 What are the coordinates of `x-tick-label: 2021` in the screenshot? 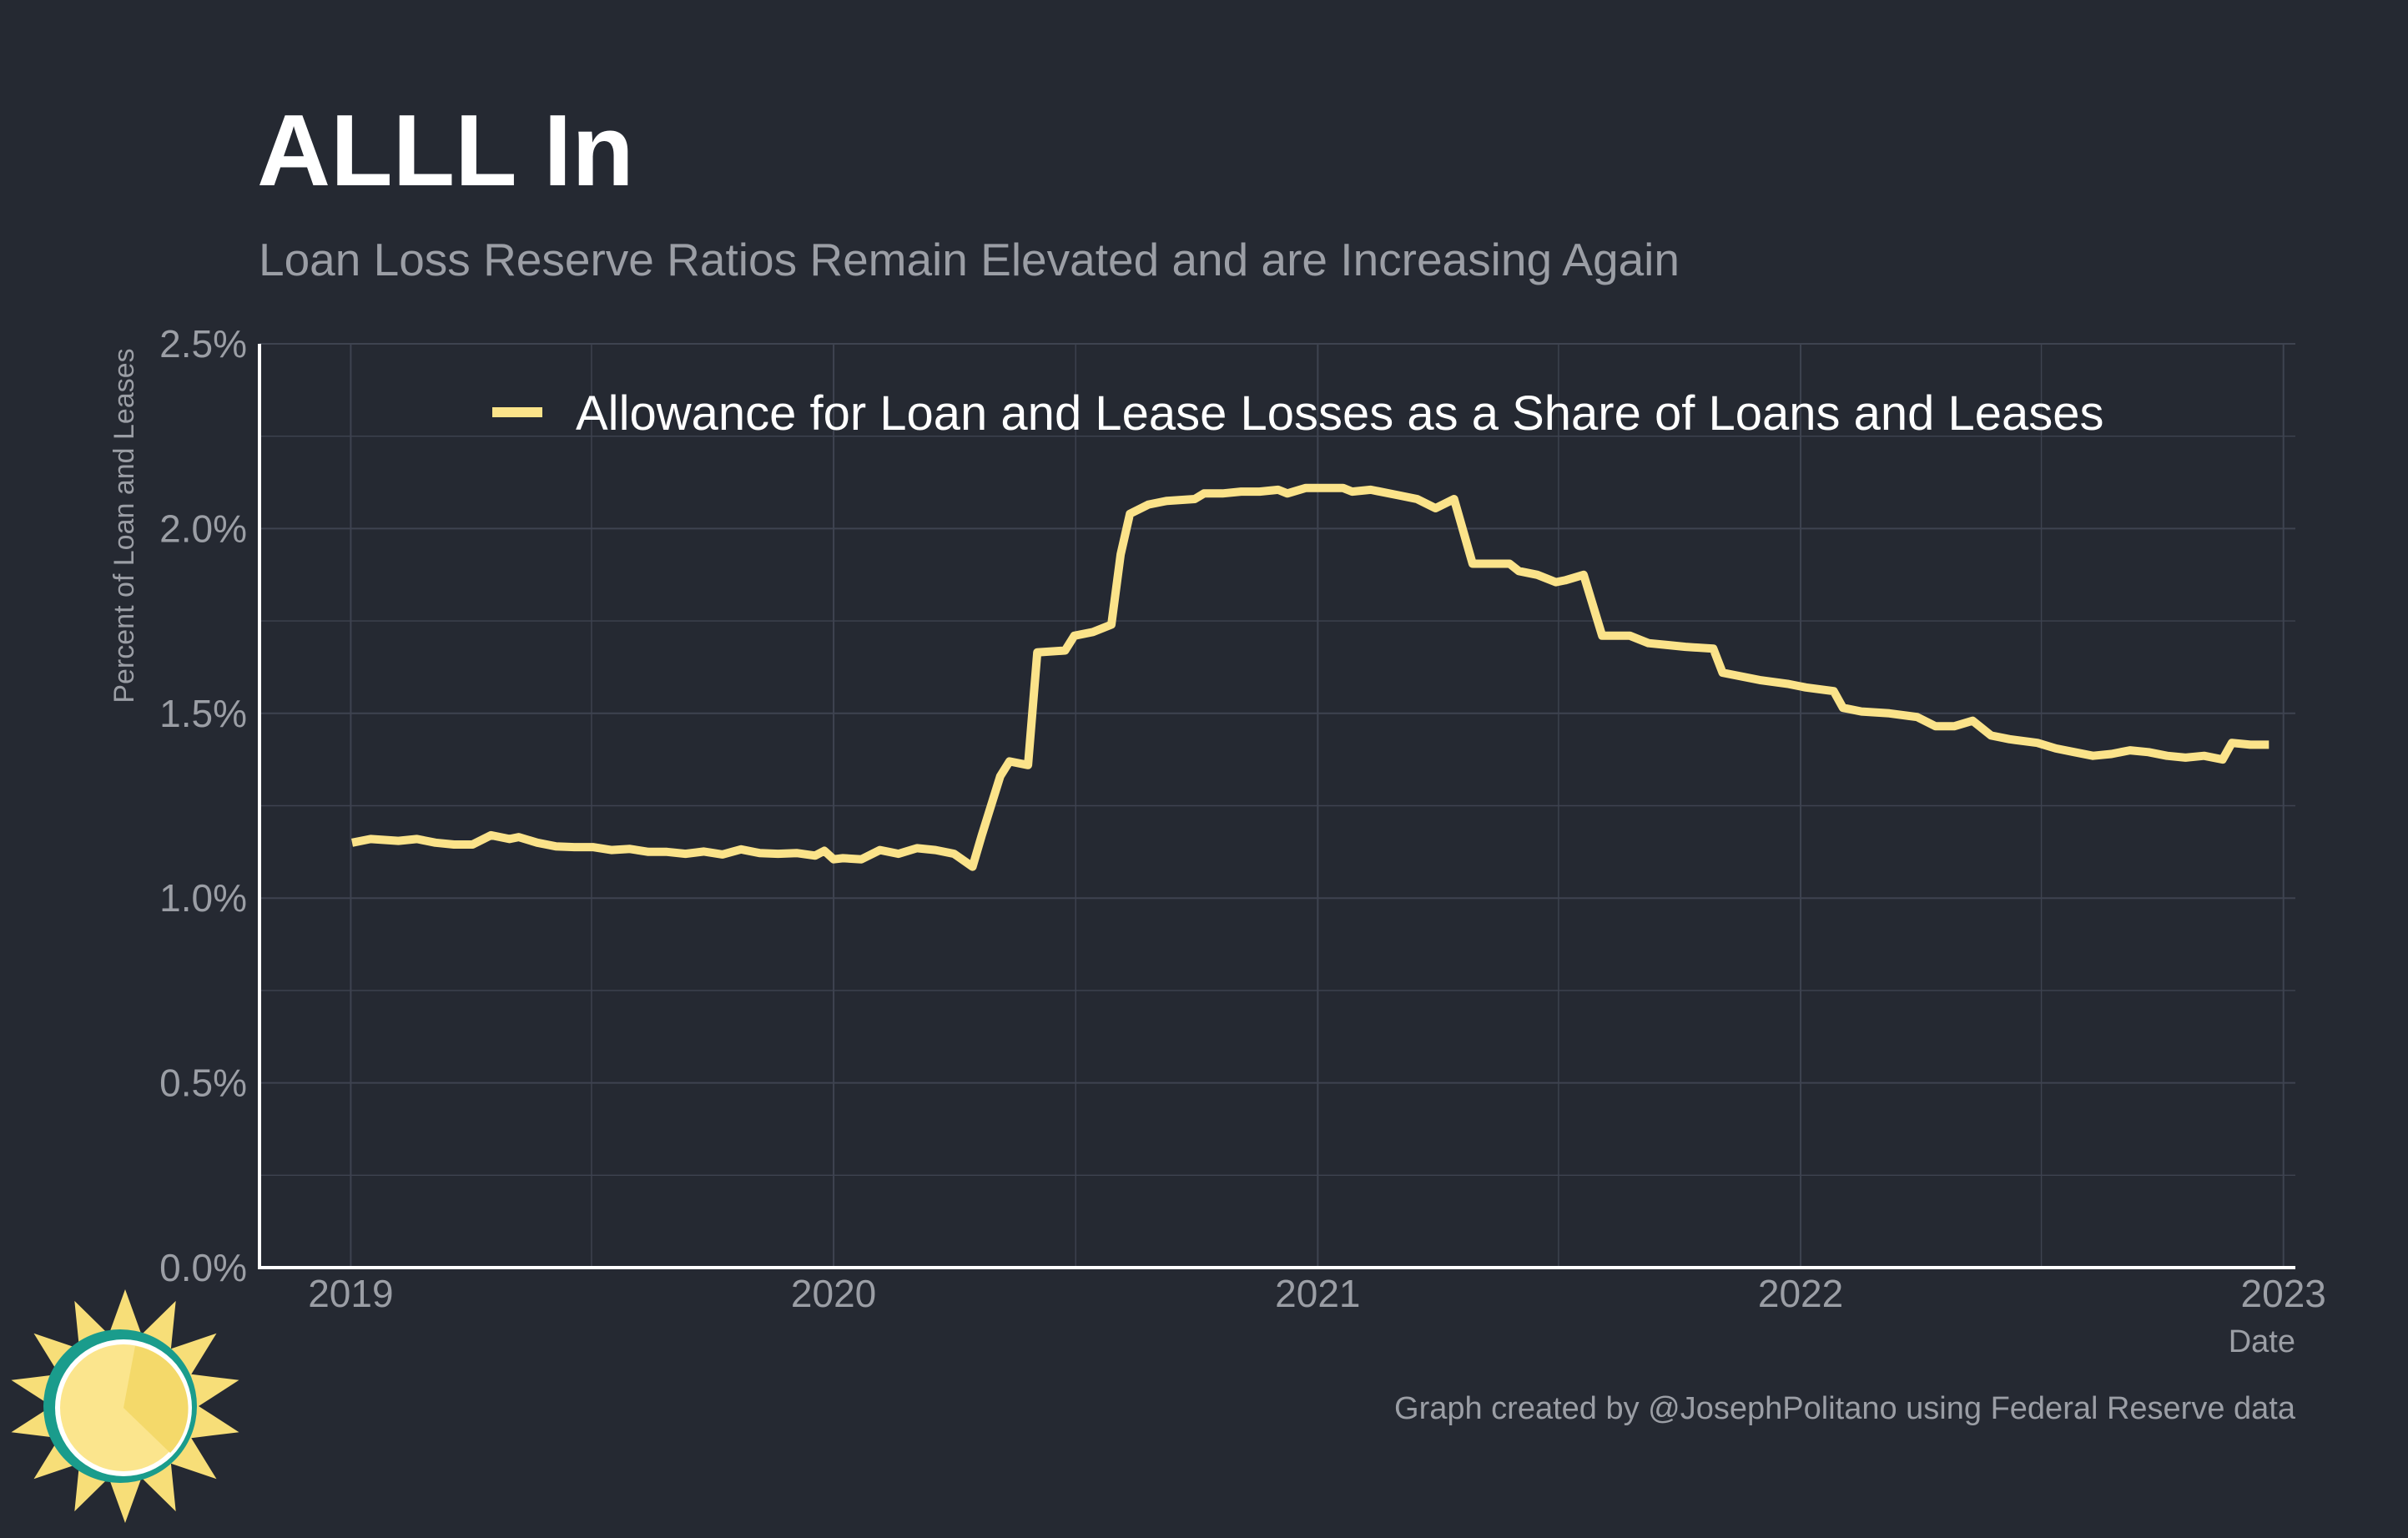 It's located at (1317, 1293).